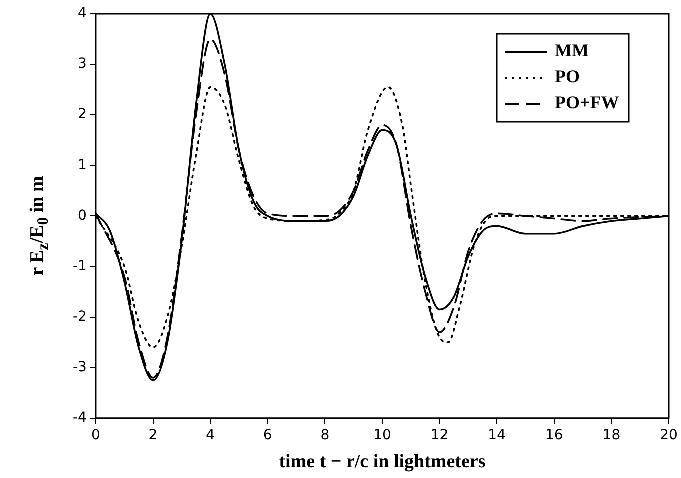 Image resolution: width=681 pixels, height=478 pixels. Describe the element at coordinates (267, 435) in the screenshot. I see `x-tick-label: 6` at that location.